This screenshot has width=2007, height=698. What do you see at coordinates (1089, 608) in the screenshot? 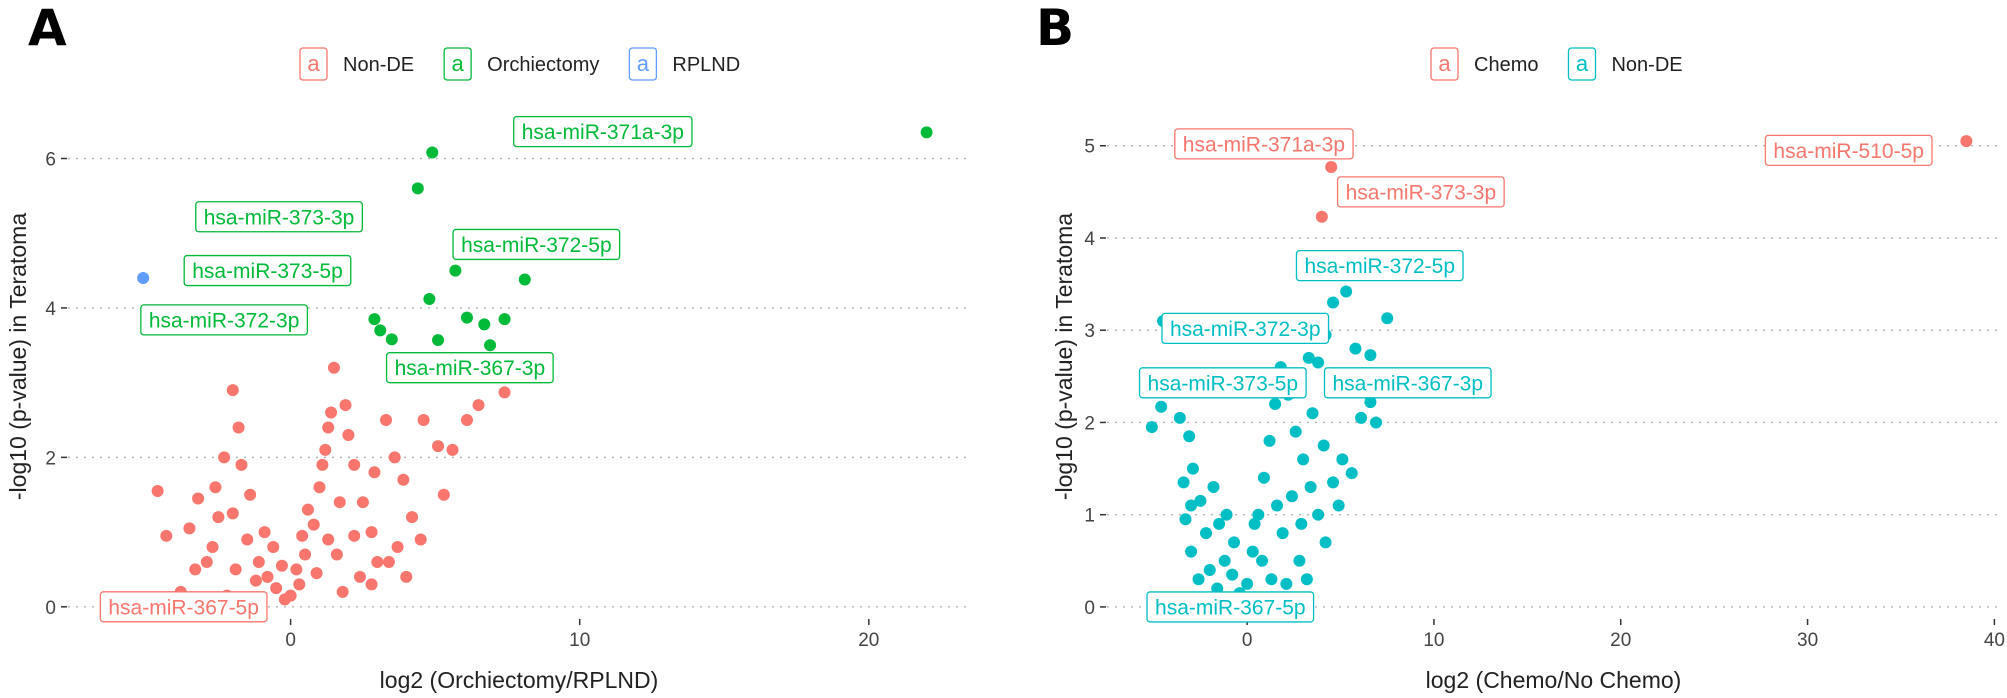
I see `y-tick-label: 0` at bounding box center [1089, 608].